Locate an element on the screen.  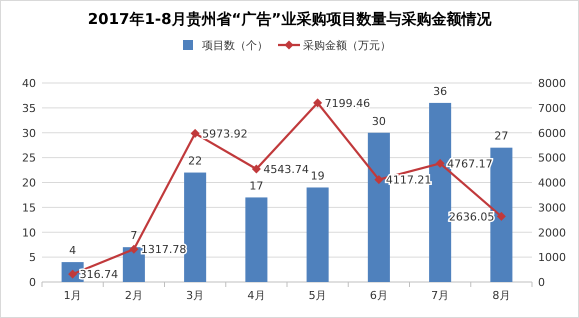
y-tick-label: 30 is located at coordinates (29, 133).